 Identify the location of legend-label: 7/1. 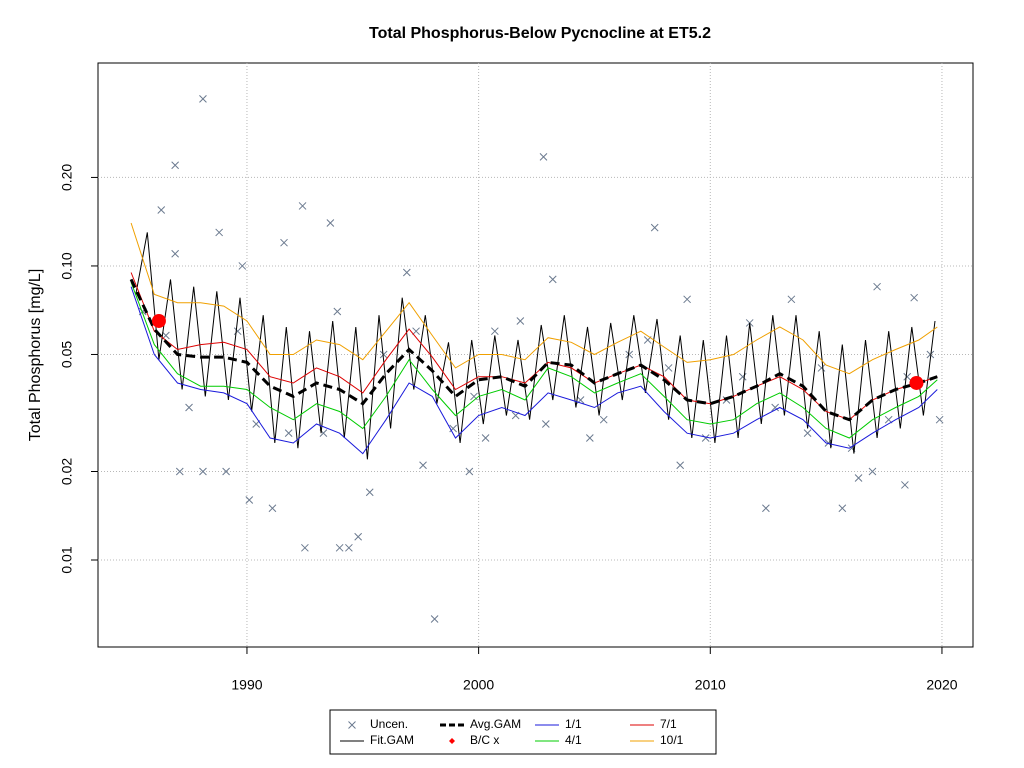
(668, 724).